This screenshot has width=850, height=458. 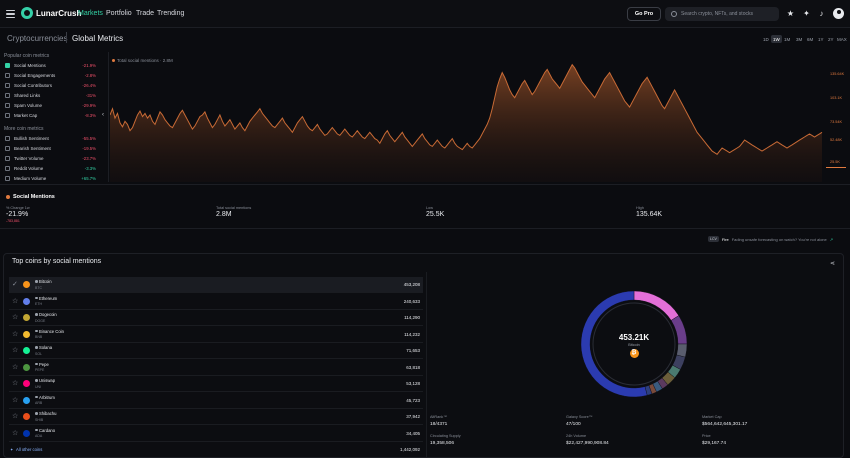 What do you see at coordinates (50, 169) in the screenshot?
I see `metric-row: Reddit Volume -3.3%` at bounding box center [50, 169].